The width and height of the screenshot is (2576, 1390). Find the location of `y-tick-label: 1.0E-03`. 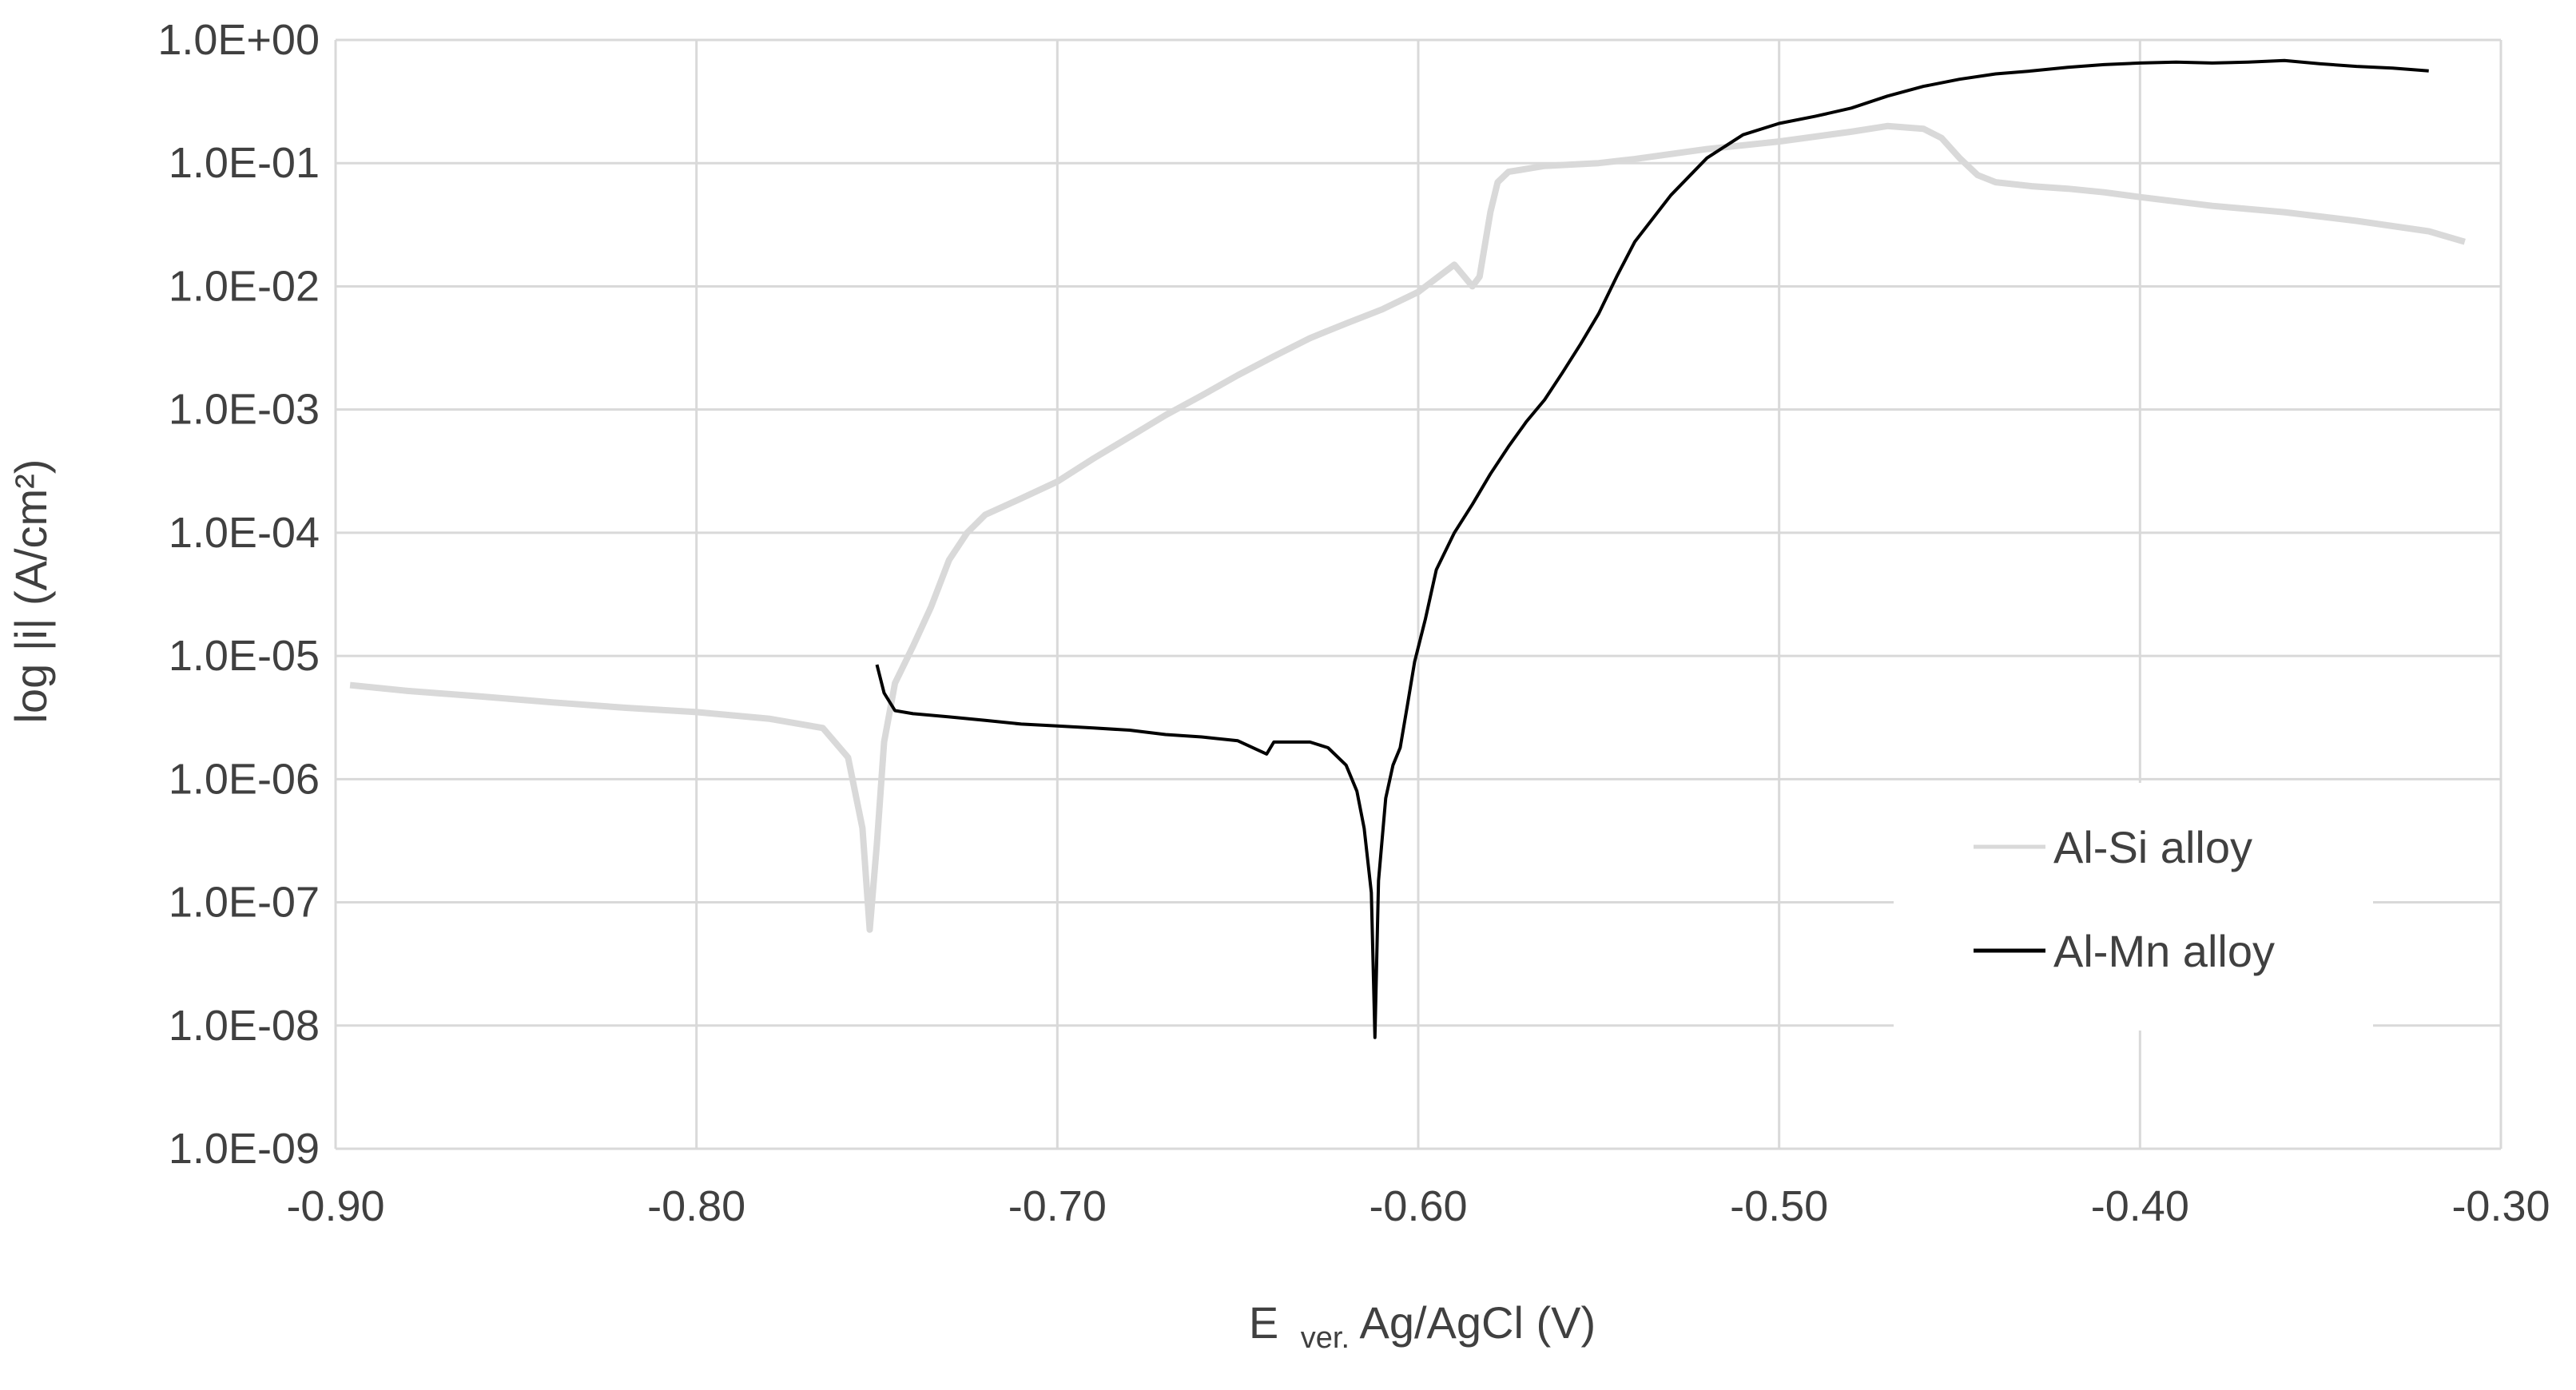

y-tick-label: 1.0E-03 is located at coordinates (244, 410).